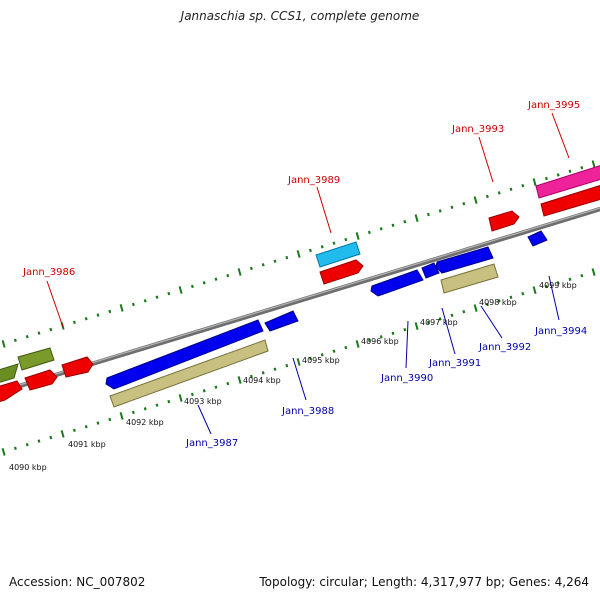  Describe the element at coordinates (439, 322) in the screenshot. I see `kbp-label: 4097 kbp` at that location.